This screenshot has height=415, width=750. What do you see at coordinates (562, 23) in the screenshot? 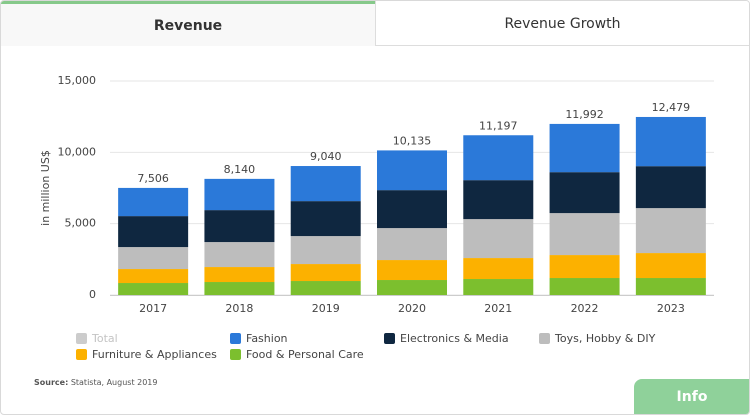
I see `tab: Revenue Growth` at bounding box center [562, 23].